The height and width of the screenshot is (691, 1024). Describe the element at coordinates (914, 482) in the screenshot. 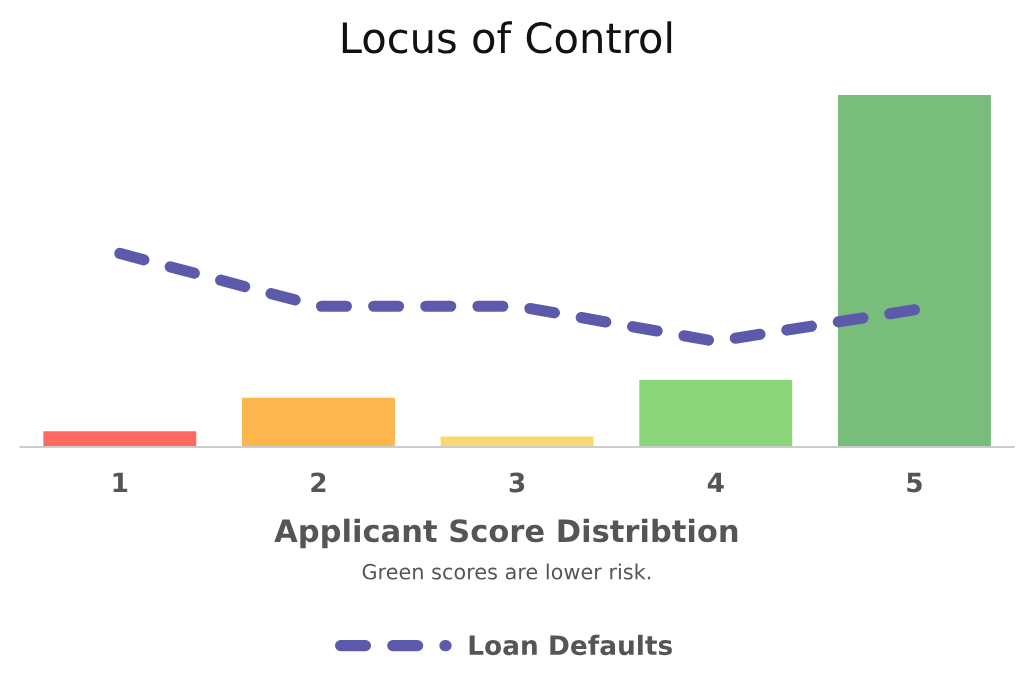

I see `x-tick-label: 5` at that location.